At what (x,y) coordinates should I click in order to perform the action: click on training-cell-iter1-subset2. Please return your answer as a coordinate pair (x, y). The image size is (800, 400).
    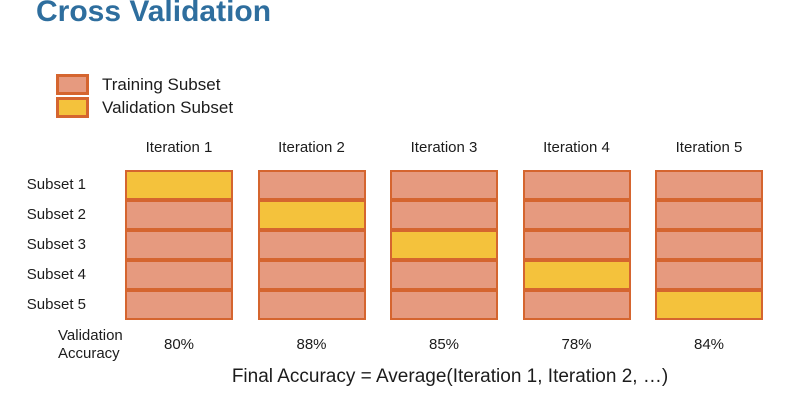
    Looking at the image, I should click on (179, 215).